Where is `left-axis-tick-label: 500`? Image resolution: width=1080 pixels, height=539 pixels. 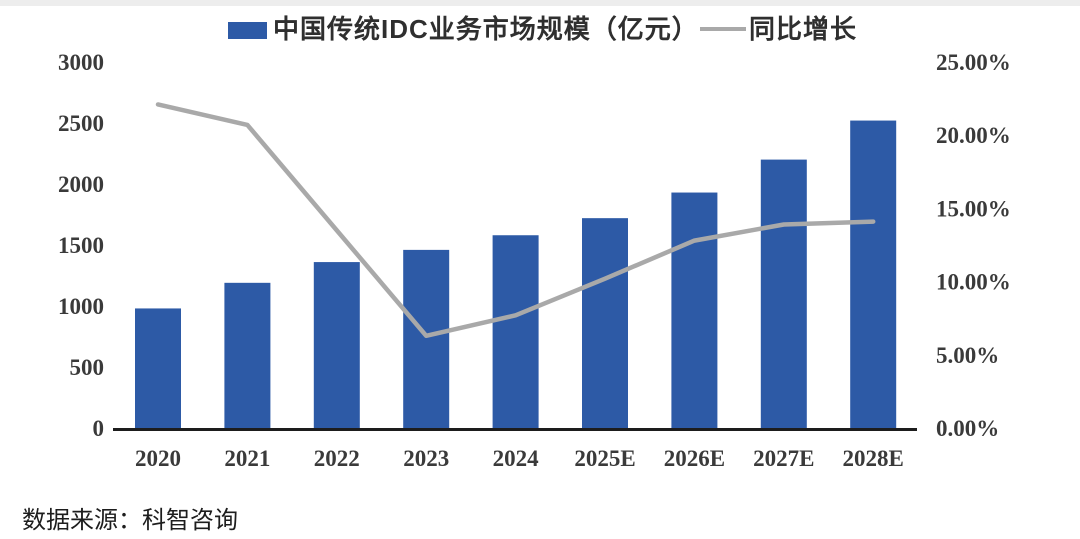 left-axis-tick-label: 500 is located at coordinates (87, 367).